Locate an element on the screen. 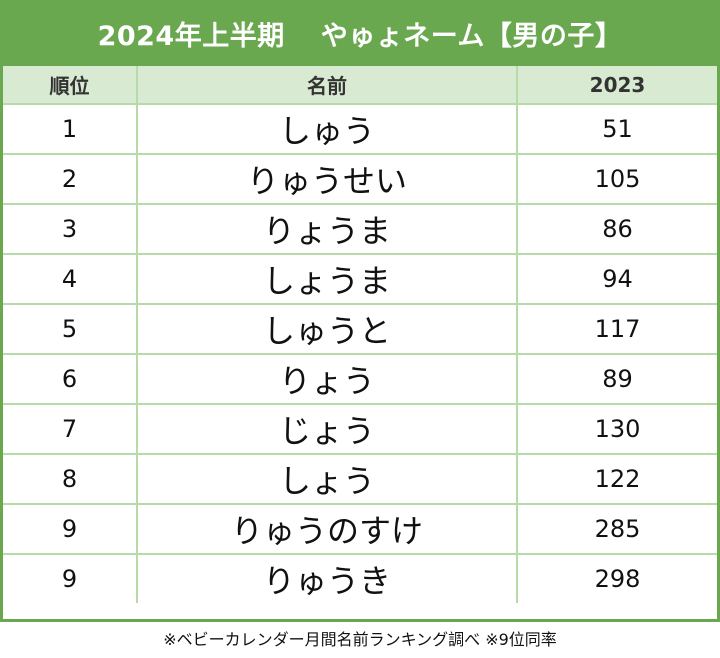 This screenshot has width=720, height=658. name-cell: じょう is located at coordinates (327, 429).